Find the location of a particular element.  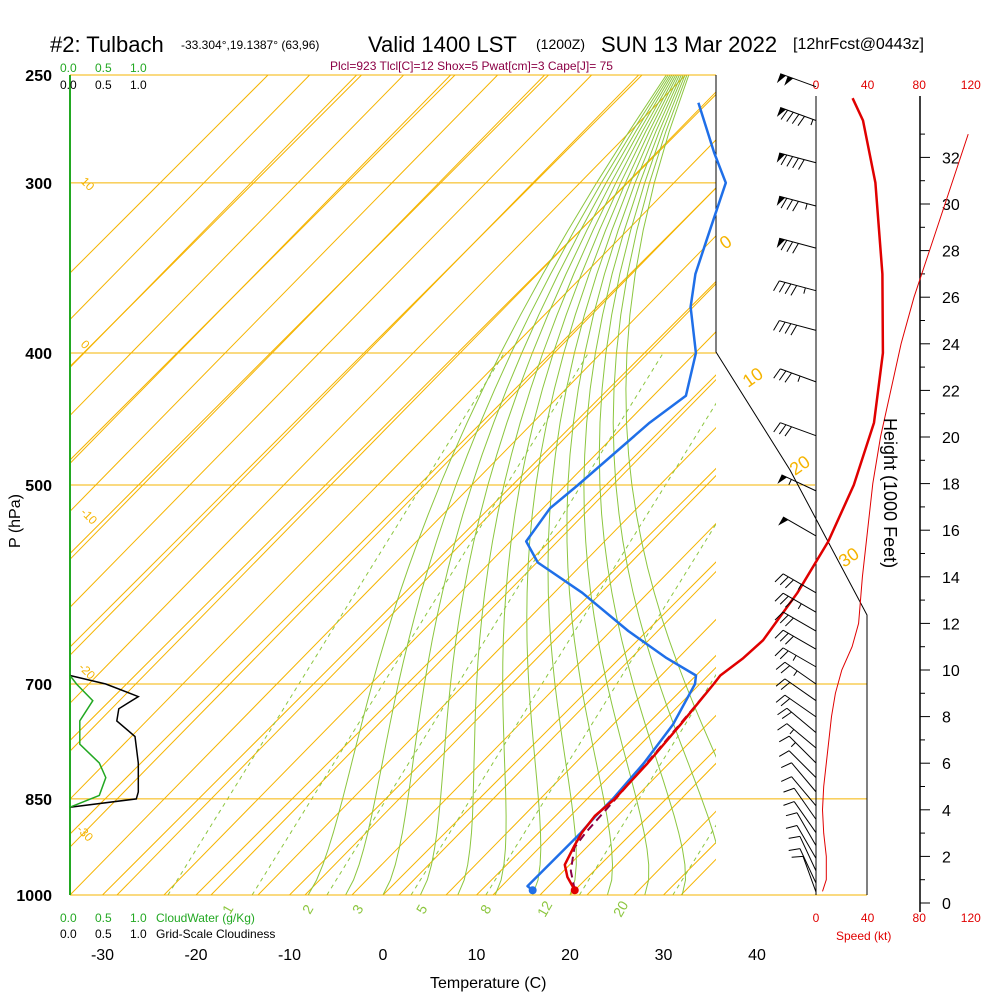

pressure-tick-label: 850 is located at coordinates (38, 800).